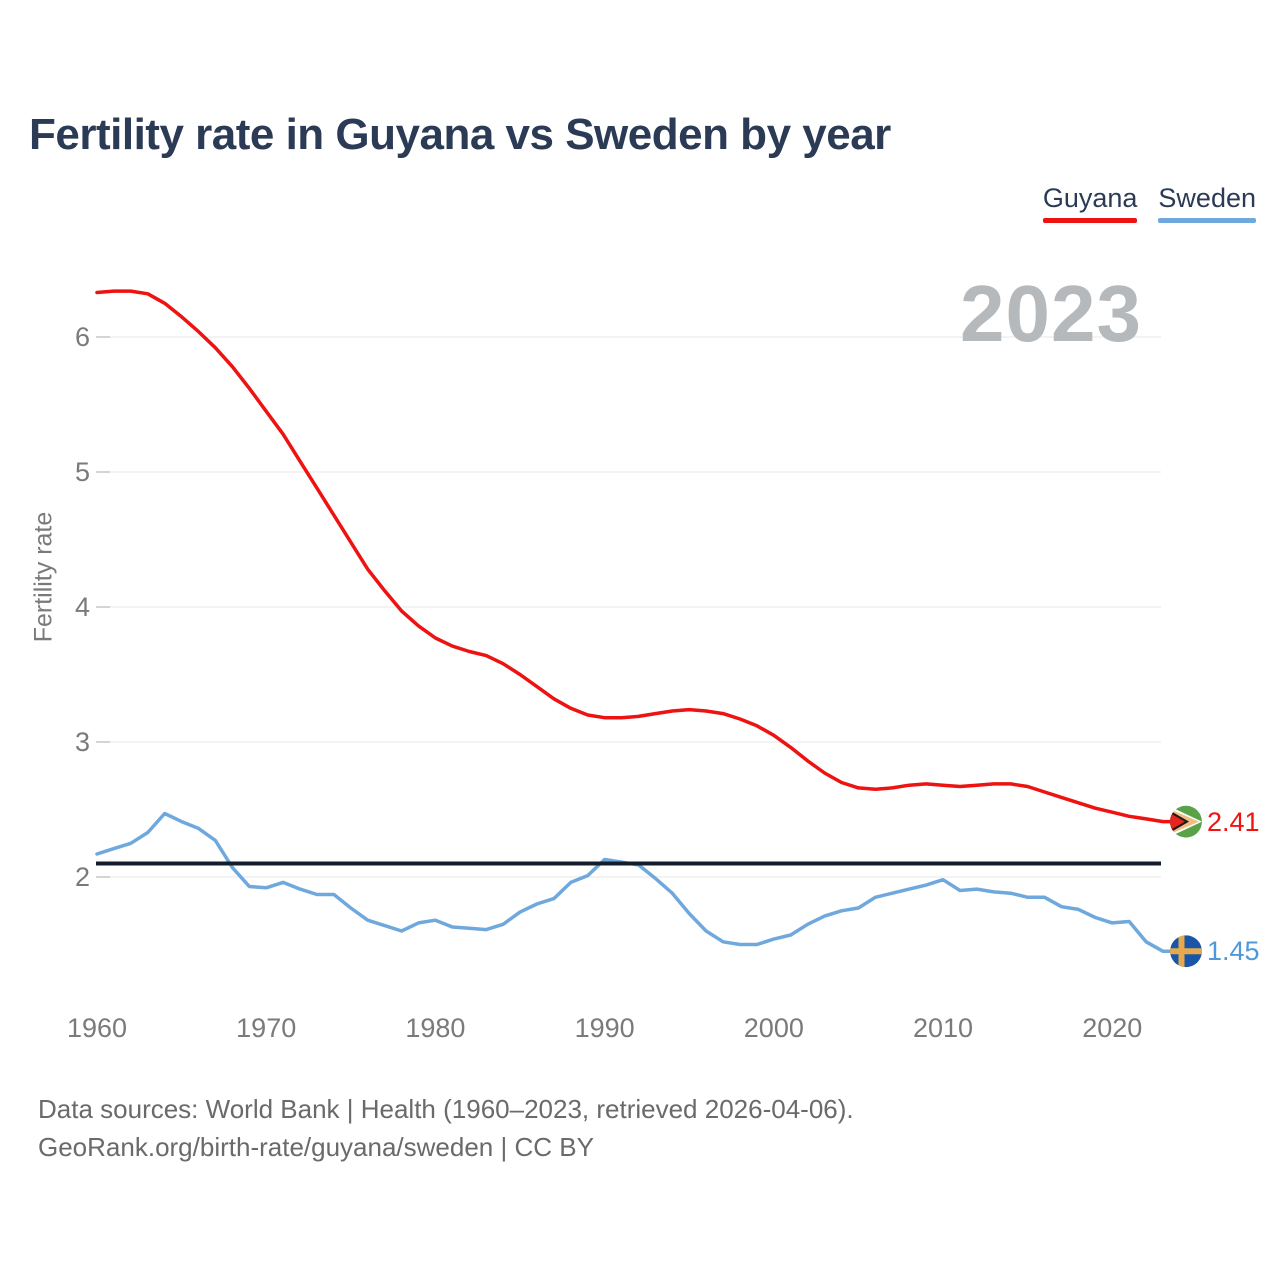  What do you see at coordinates (82, 877) in the screenshot?
I see `y-tick-label-2: 2` at bounding box center [82, 877].